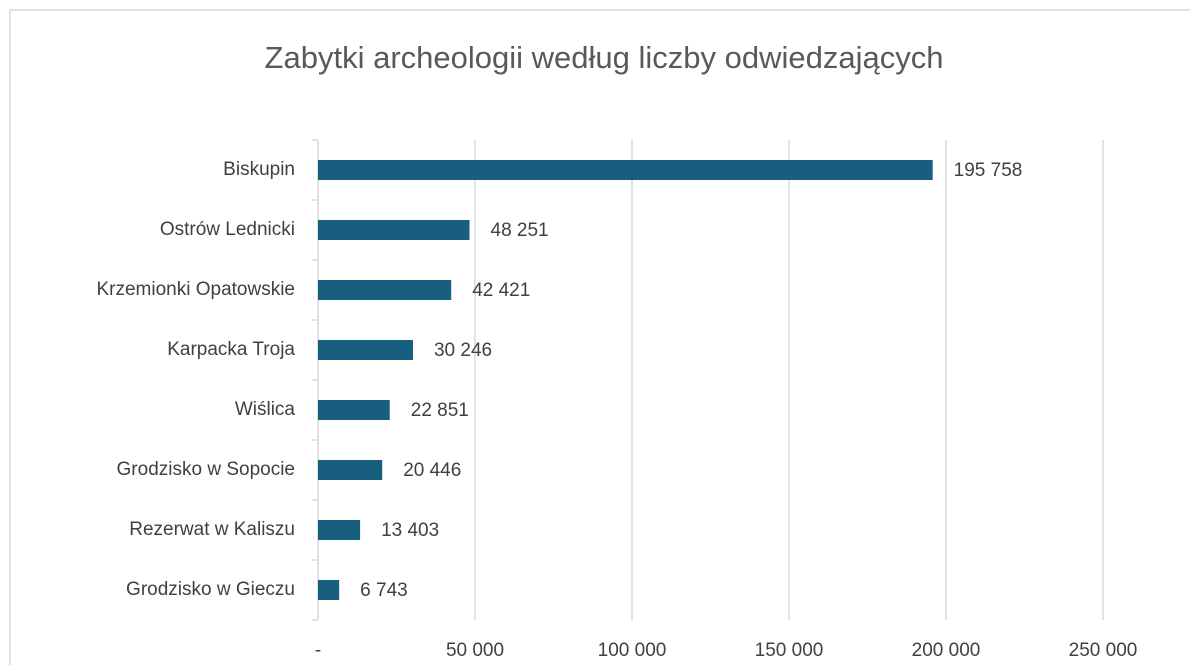  Describe the element at coordinates (265, 409) in the screenshot. I see `y-tick-label: Wiślica` at that location.